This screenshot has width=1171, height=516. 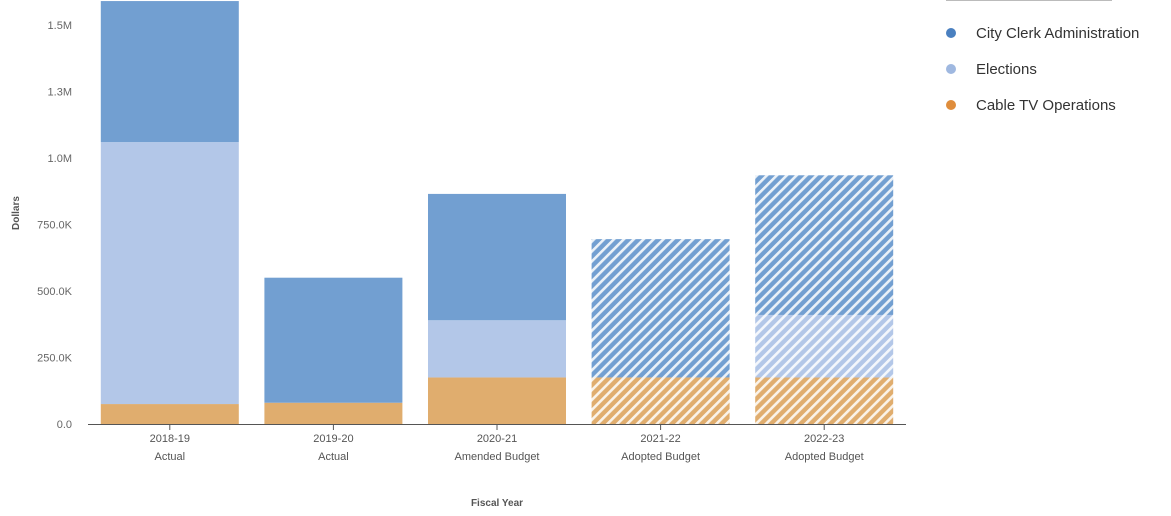 What do you see at coordinates (1046, 105) in the screenshot?
I see `legend-label: Cable TV Operations` at bounding box center [1046, 105].